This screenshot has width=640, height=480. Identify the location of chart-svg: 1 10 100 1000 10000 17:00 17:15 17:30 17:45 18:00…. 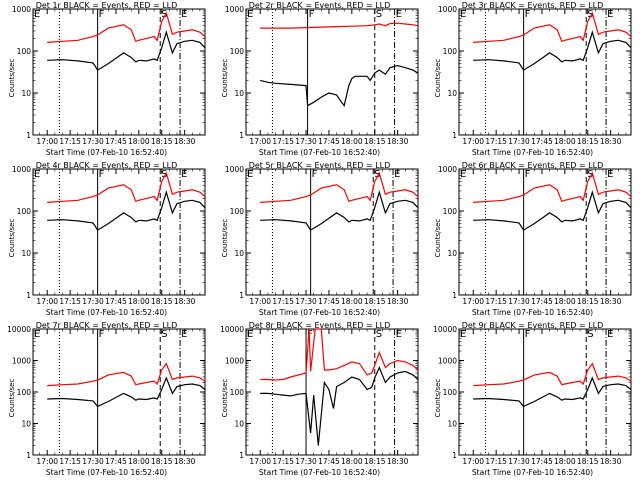
(319, 395).